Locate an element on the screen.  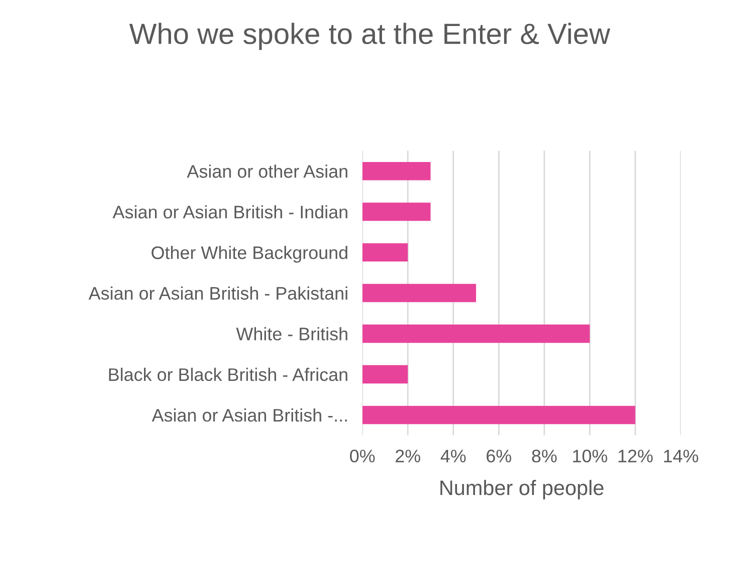
y-tick-label: Black or Black British - African is located at coordinates (228, 375).